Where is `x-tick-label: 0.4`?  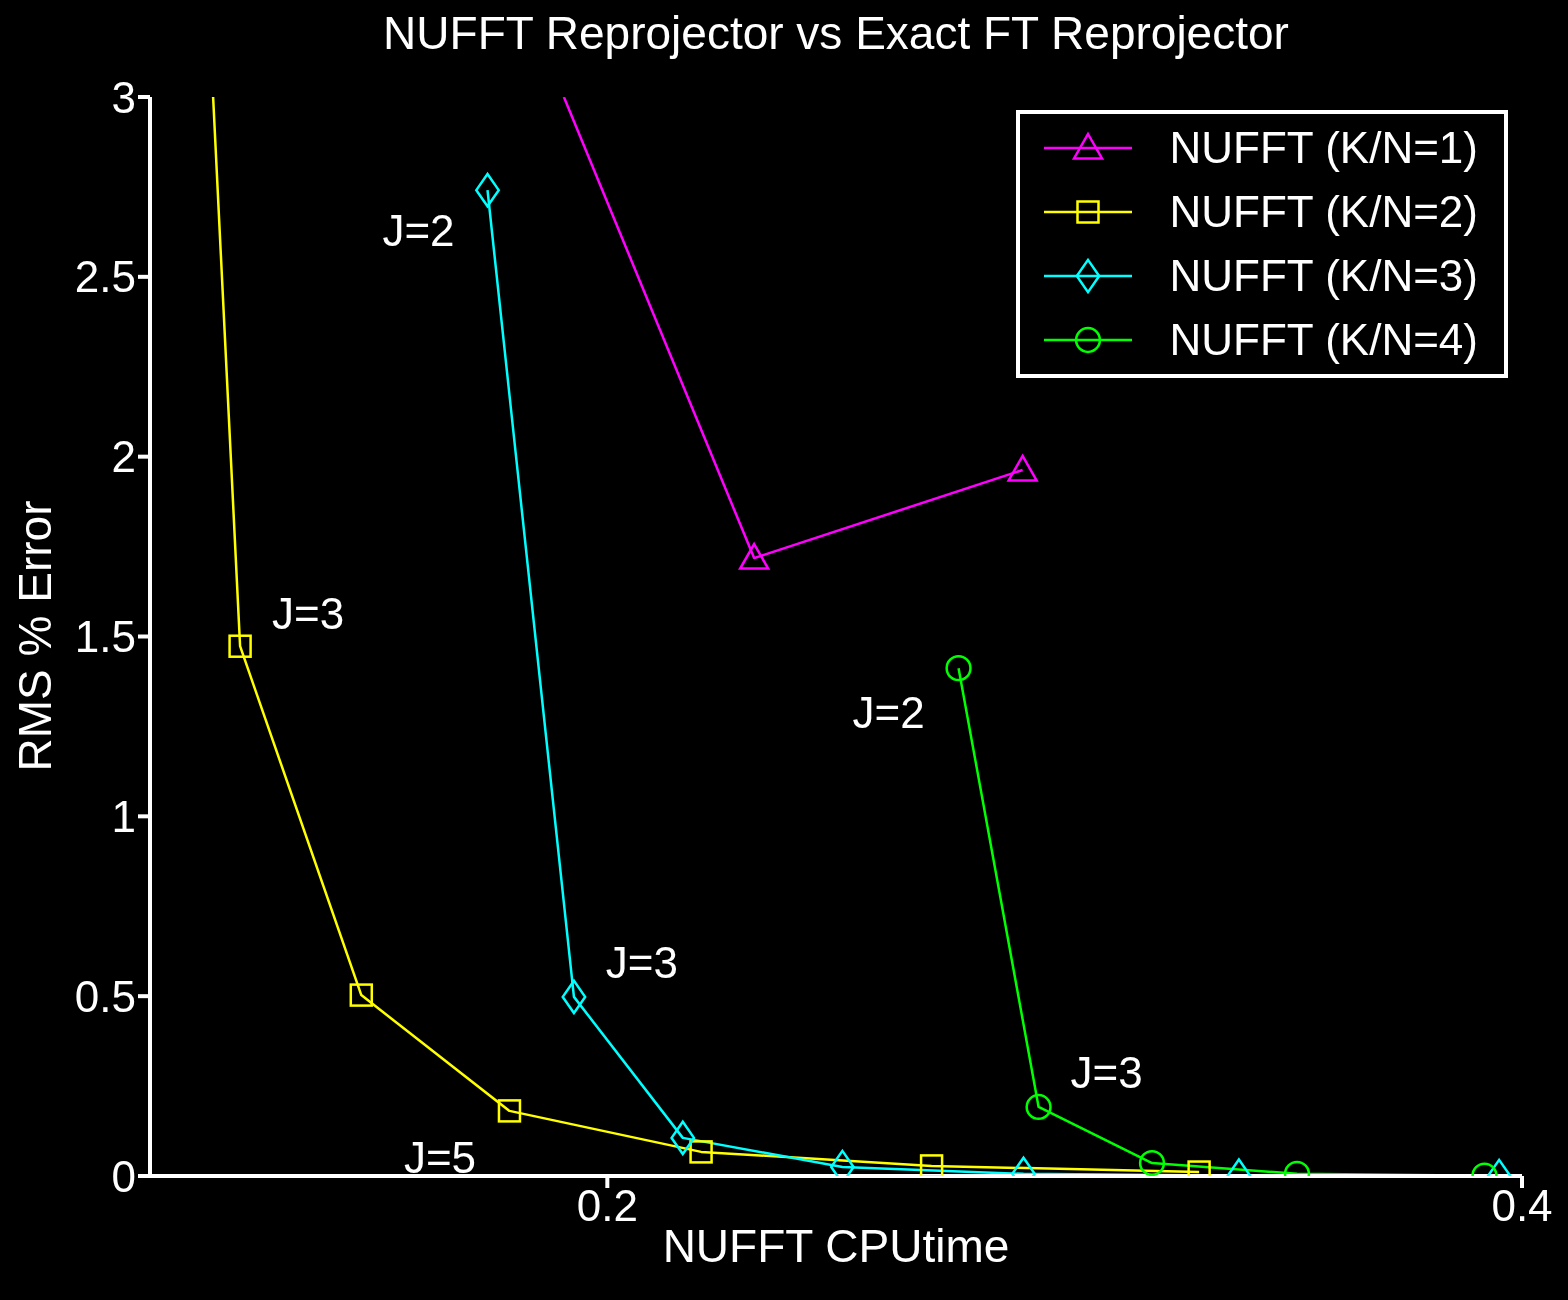 x-tick-label: 0.4 is located at coordinates (1522, 1206).